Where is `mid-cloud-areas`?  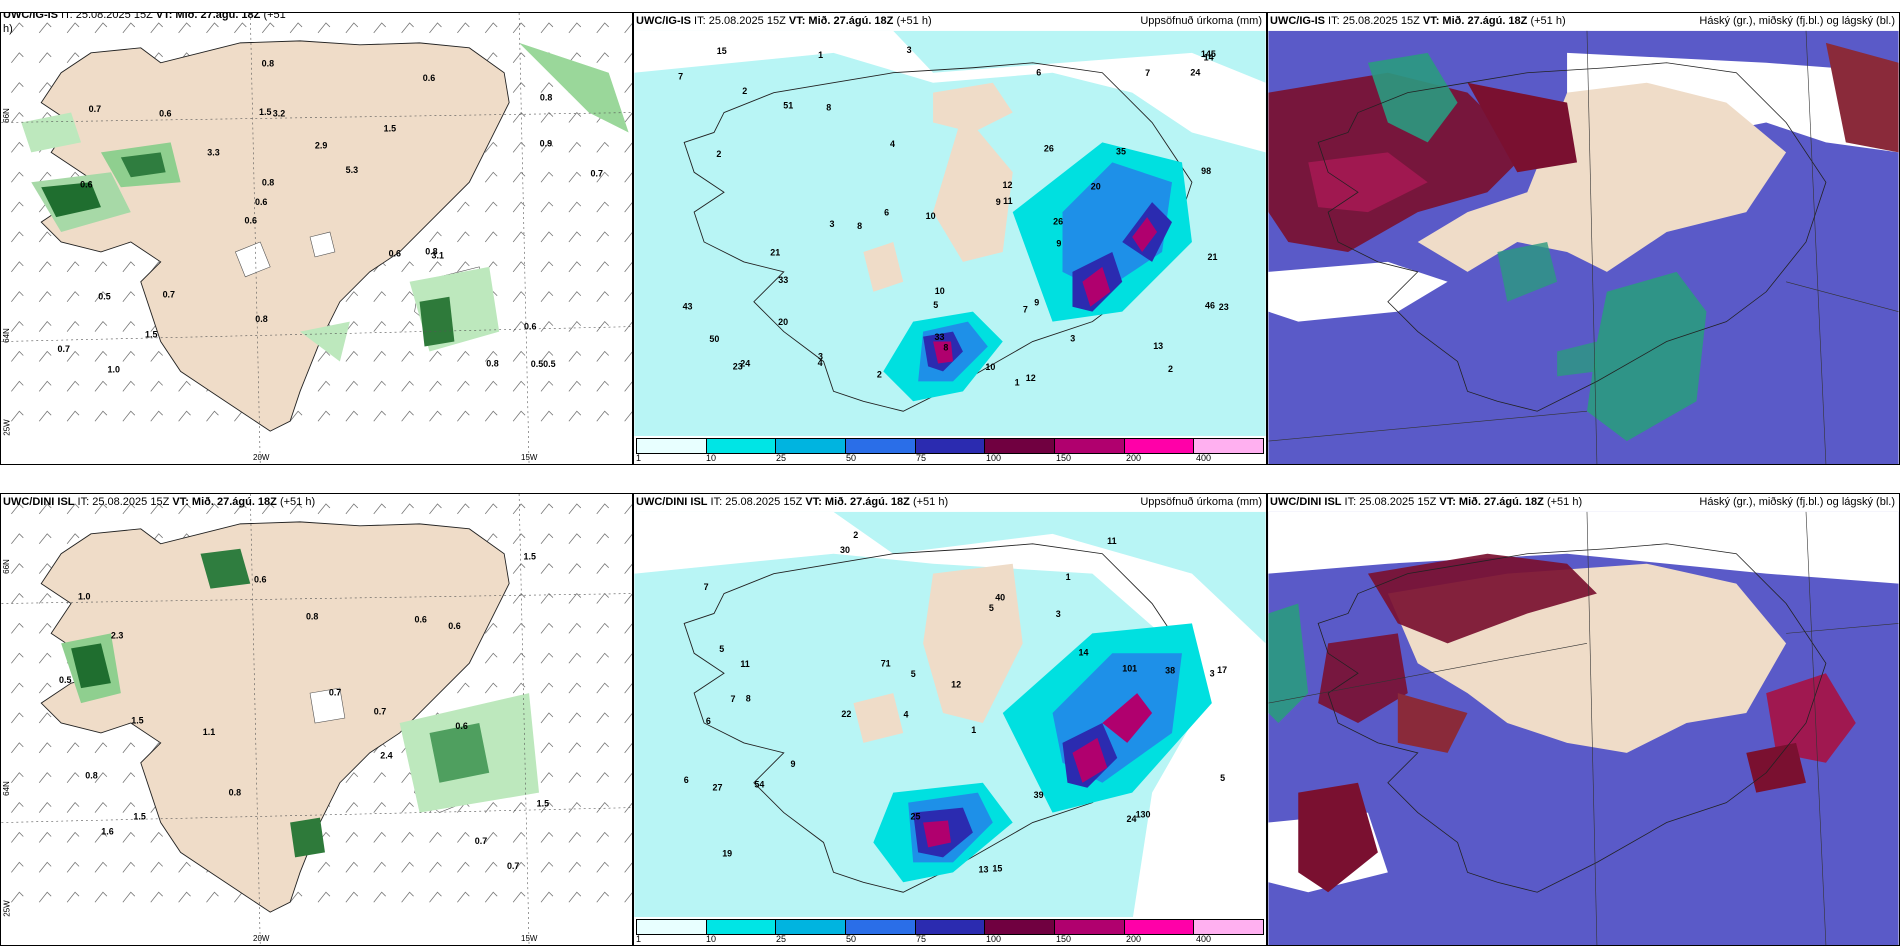 mid-cloud-areas is located at coordinates (1577, 723).